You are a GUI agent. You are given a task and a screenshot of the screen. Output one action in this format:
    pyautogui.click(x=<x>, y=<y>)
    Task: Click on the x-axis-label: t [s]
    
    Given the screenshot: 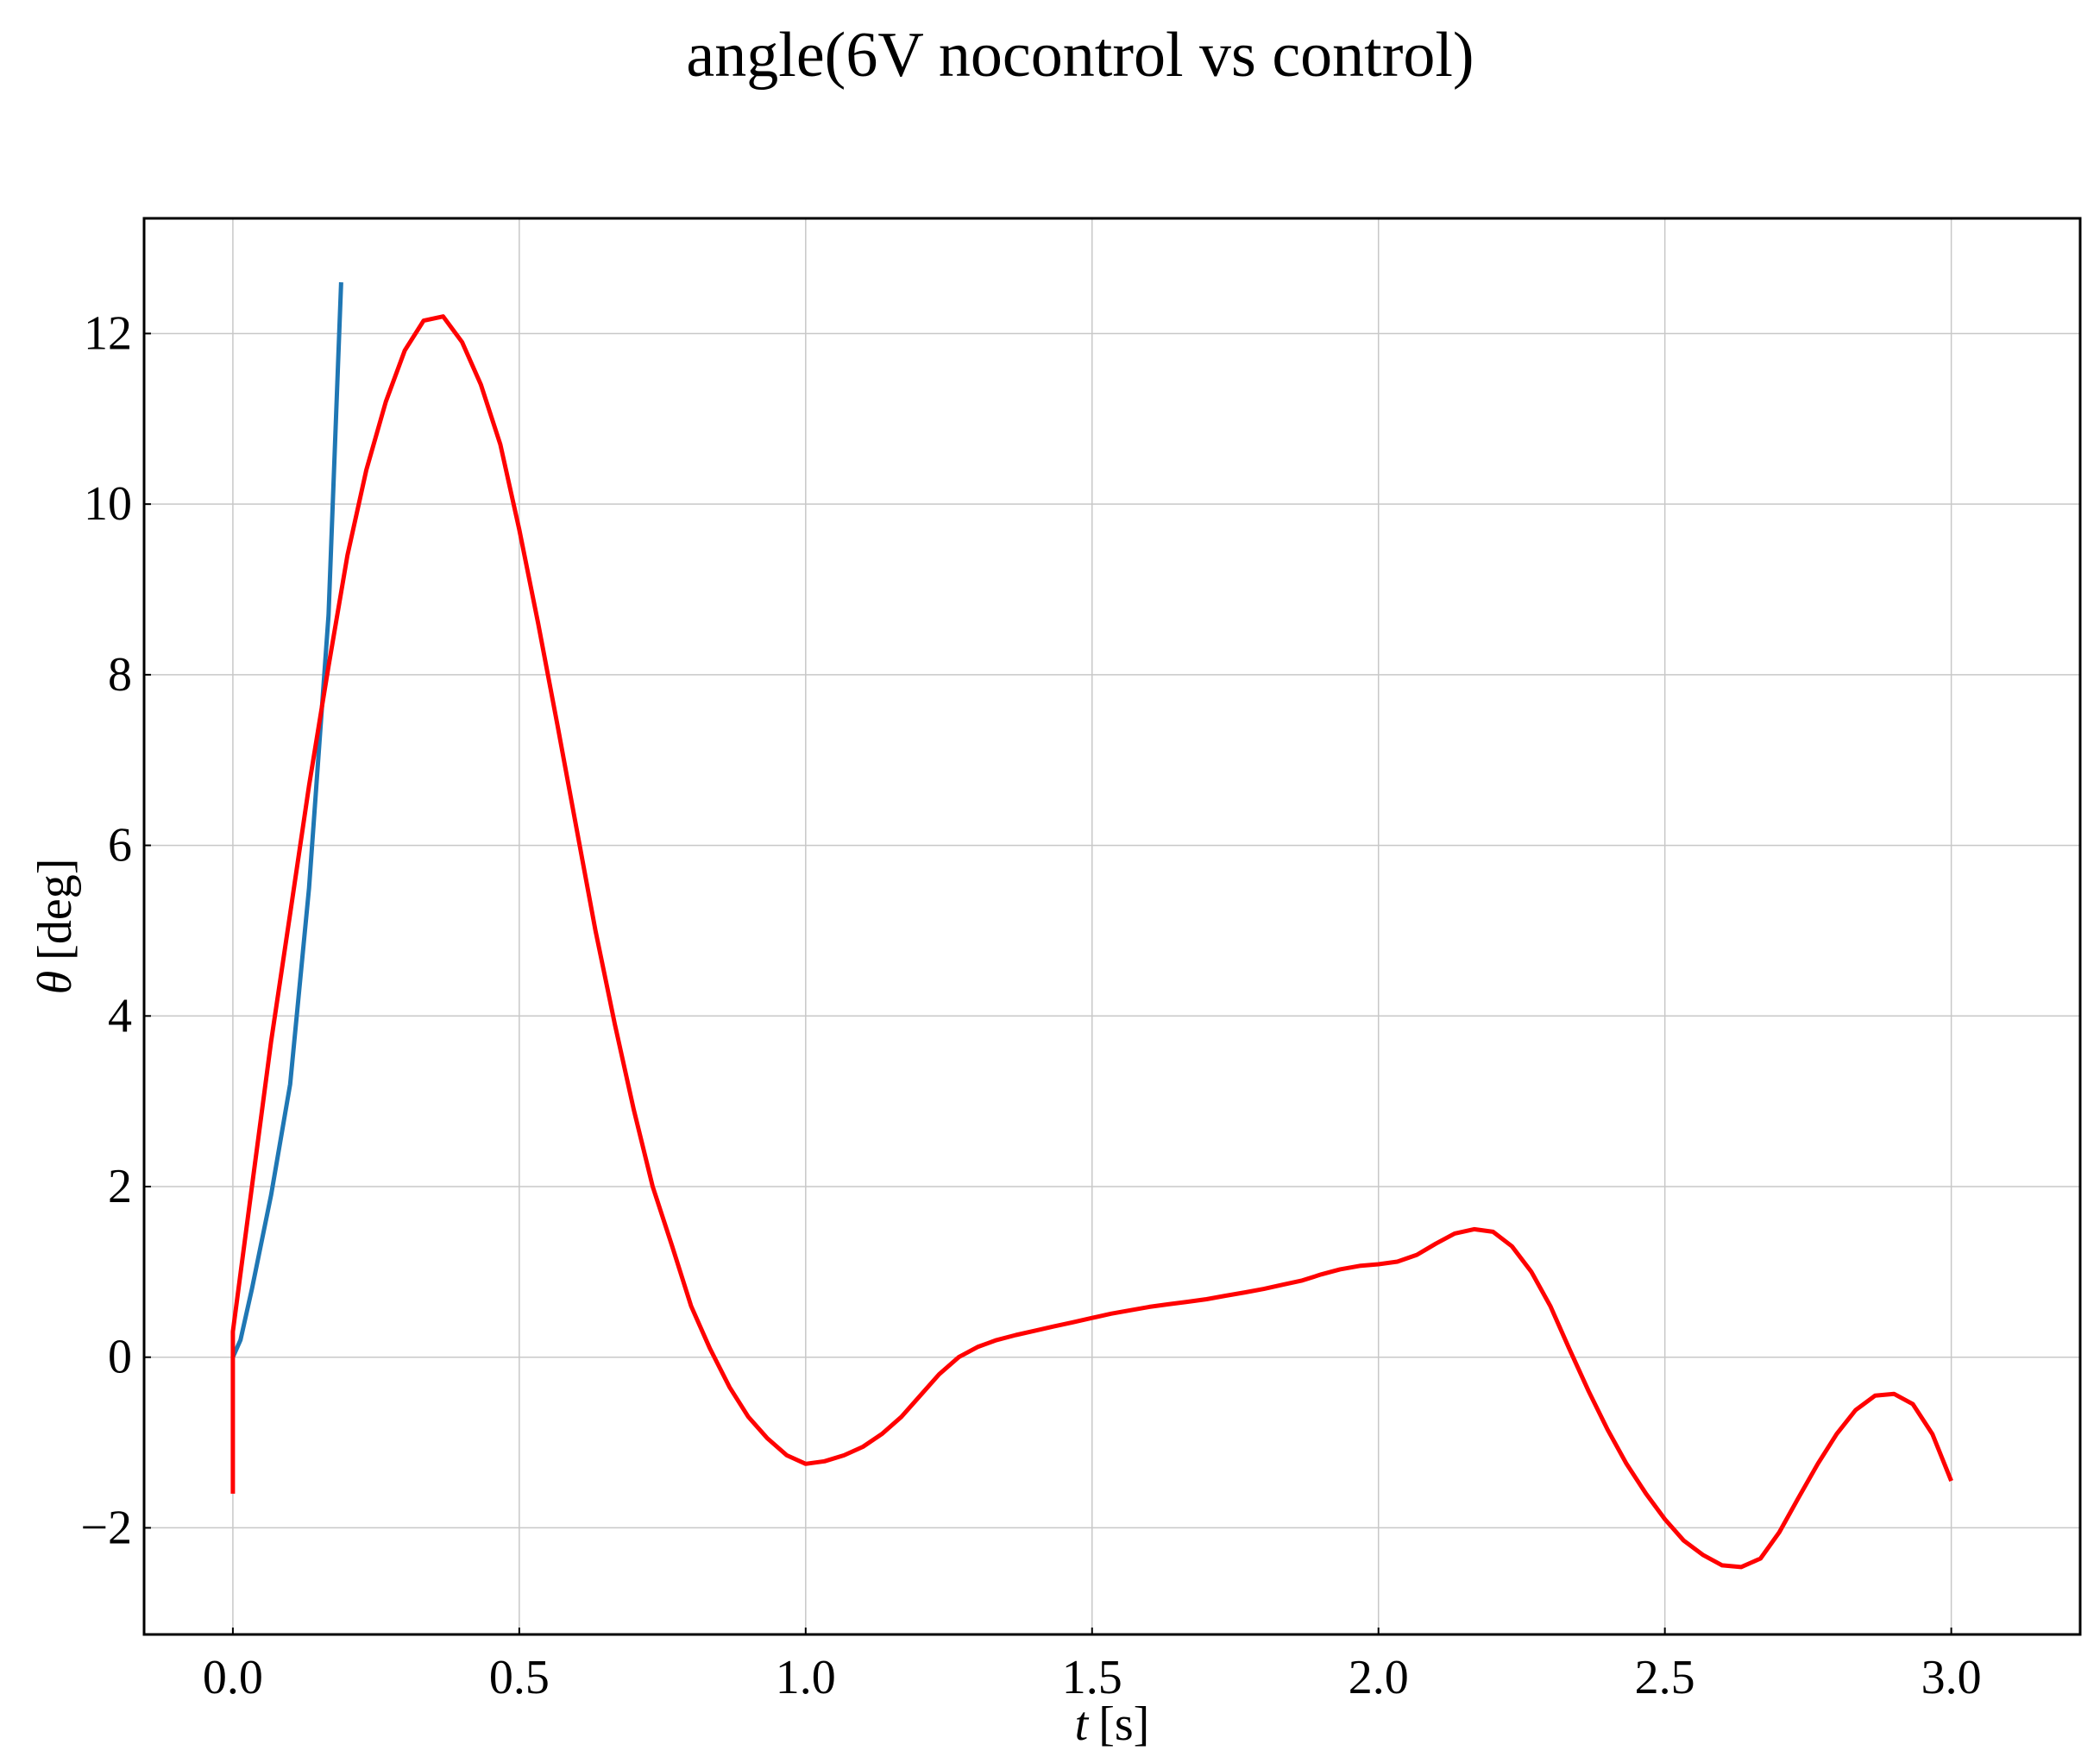 What is the action you would take?
    pyautogui.click(x=1112, y=1724)
    